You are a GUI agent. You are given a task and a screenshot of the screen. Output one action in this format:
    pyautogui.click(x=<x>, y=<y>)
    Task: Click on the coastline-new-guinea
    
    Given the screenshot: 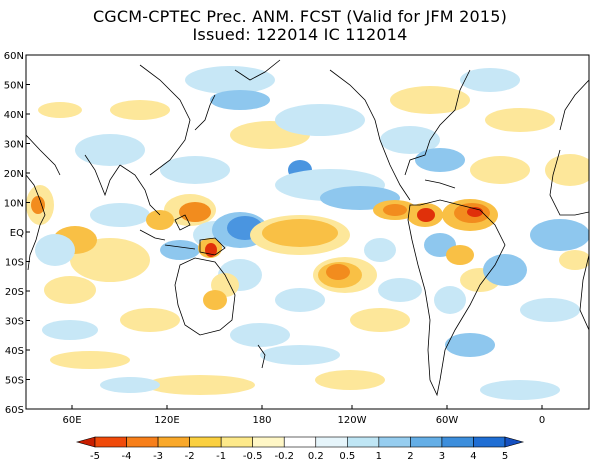 What is the action you would take?
    pyautogui.click(x=212, y=246)
    